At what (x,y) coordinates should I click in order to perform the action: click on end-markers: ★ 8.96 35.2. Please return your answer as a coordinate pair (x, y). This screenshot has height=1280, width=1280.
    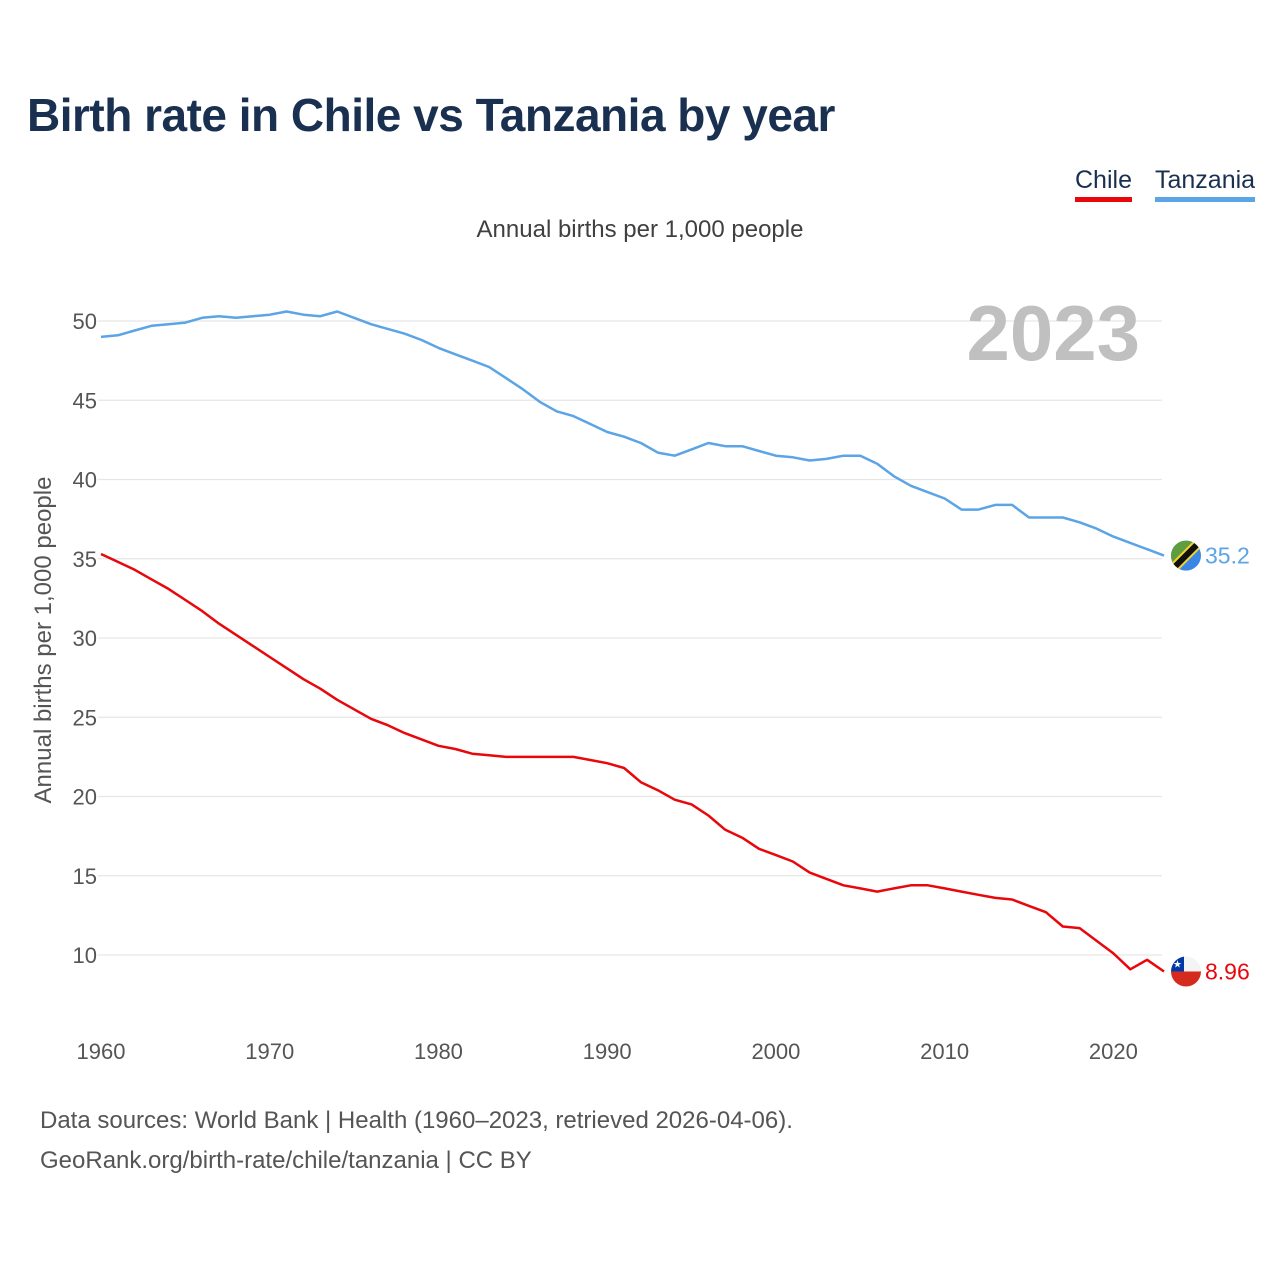
    Looking at the image, I should click on (1210, 763).